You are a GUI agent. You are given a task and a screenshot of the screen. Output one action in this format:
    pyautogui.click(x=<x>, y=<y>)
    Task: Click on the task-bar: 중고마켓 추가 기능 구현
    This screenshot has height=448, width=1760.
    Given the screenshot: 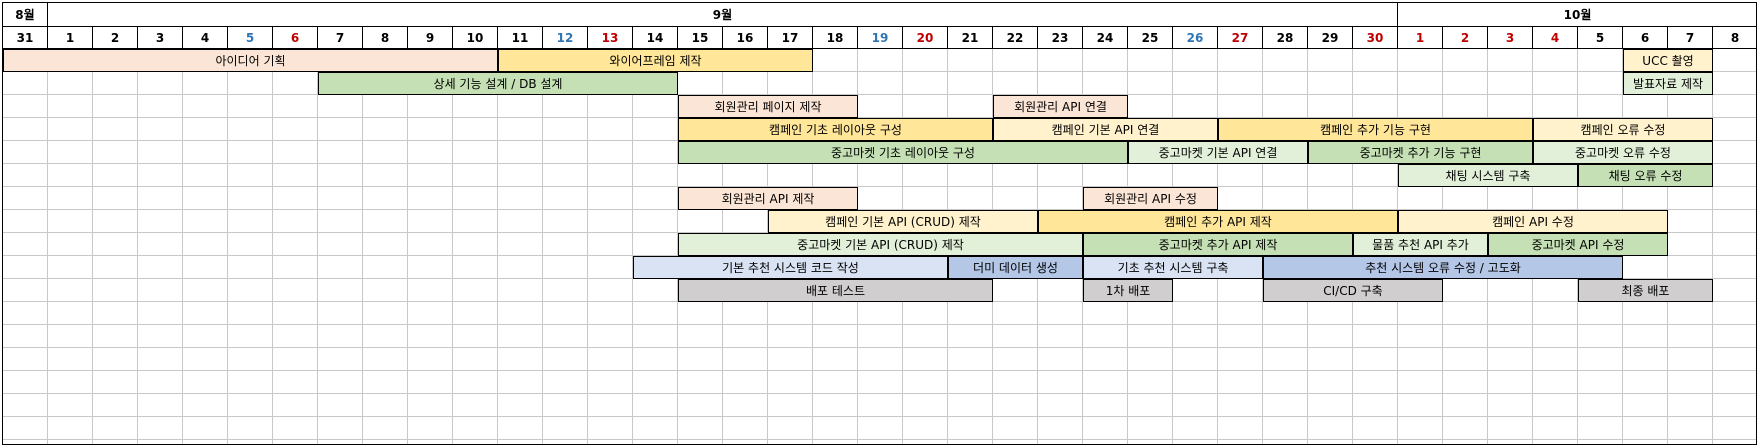 What is the action you would take?
    pyautogui.click(x=1420, y=152)
    